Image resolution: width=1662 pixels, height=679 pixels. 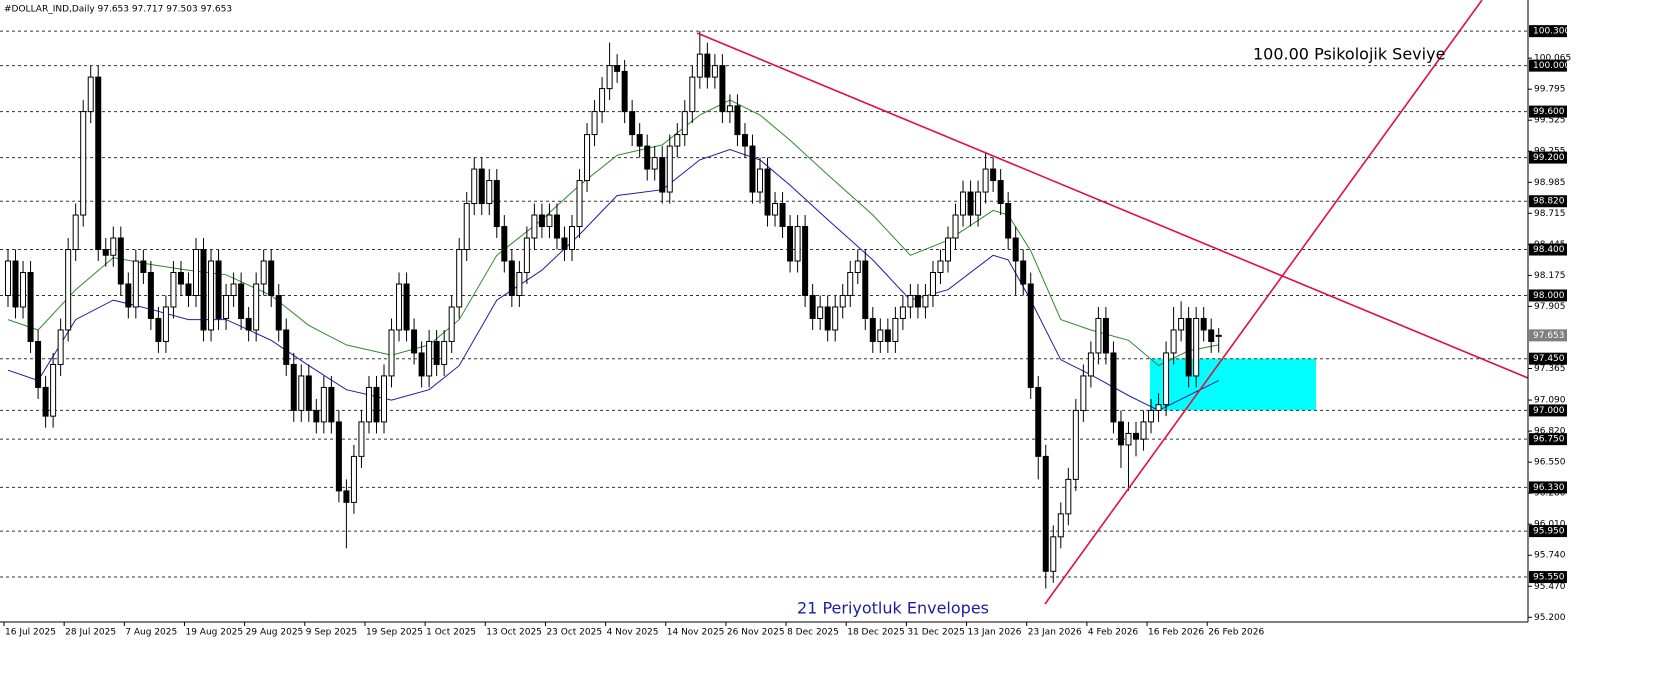 I want to click on level-label: 95.550, so click(x=1549, y=578).